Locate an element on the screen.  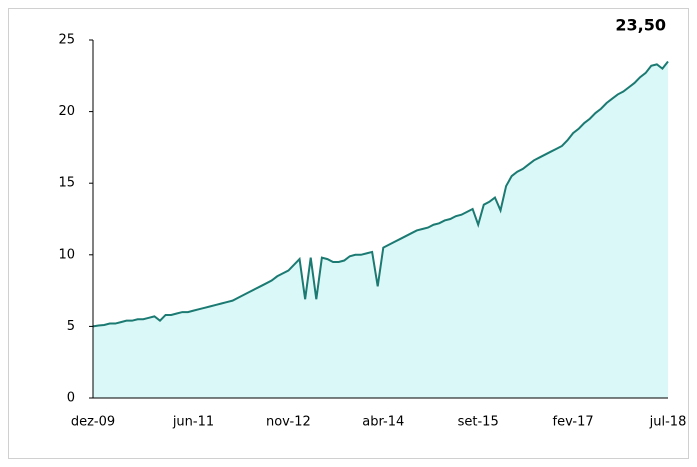
x-tick-label: nov-12 is located at coordinates (288, 422).